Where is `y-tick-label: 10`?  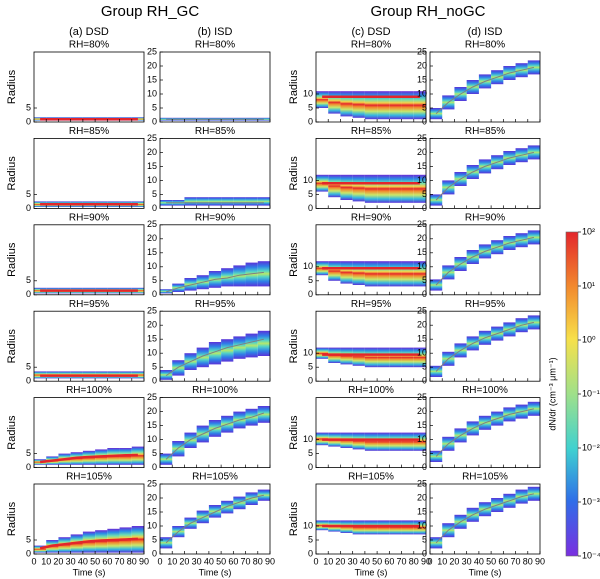 y-tick-label: 10 is located at coordinates (422, 353).